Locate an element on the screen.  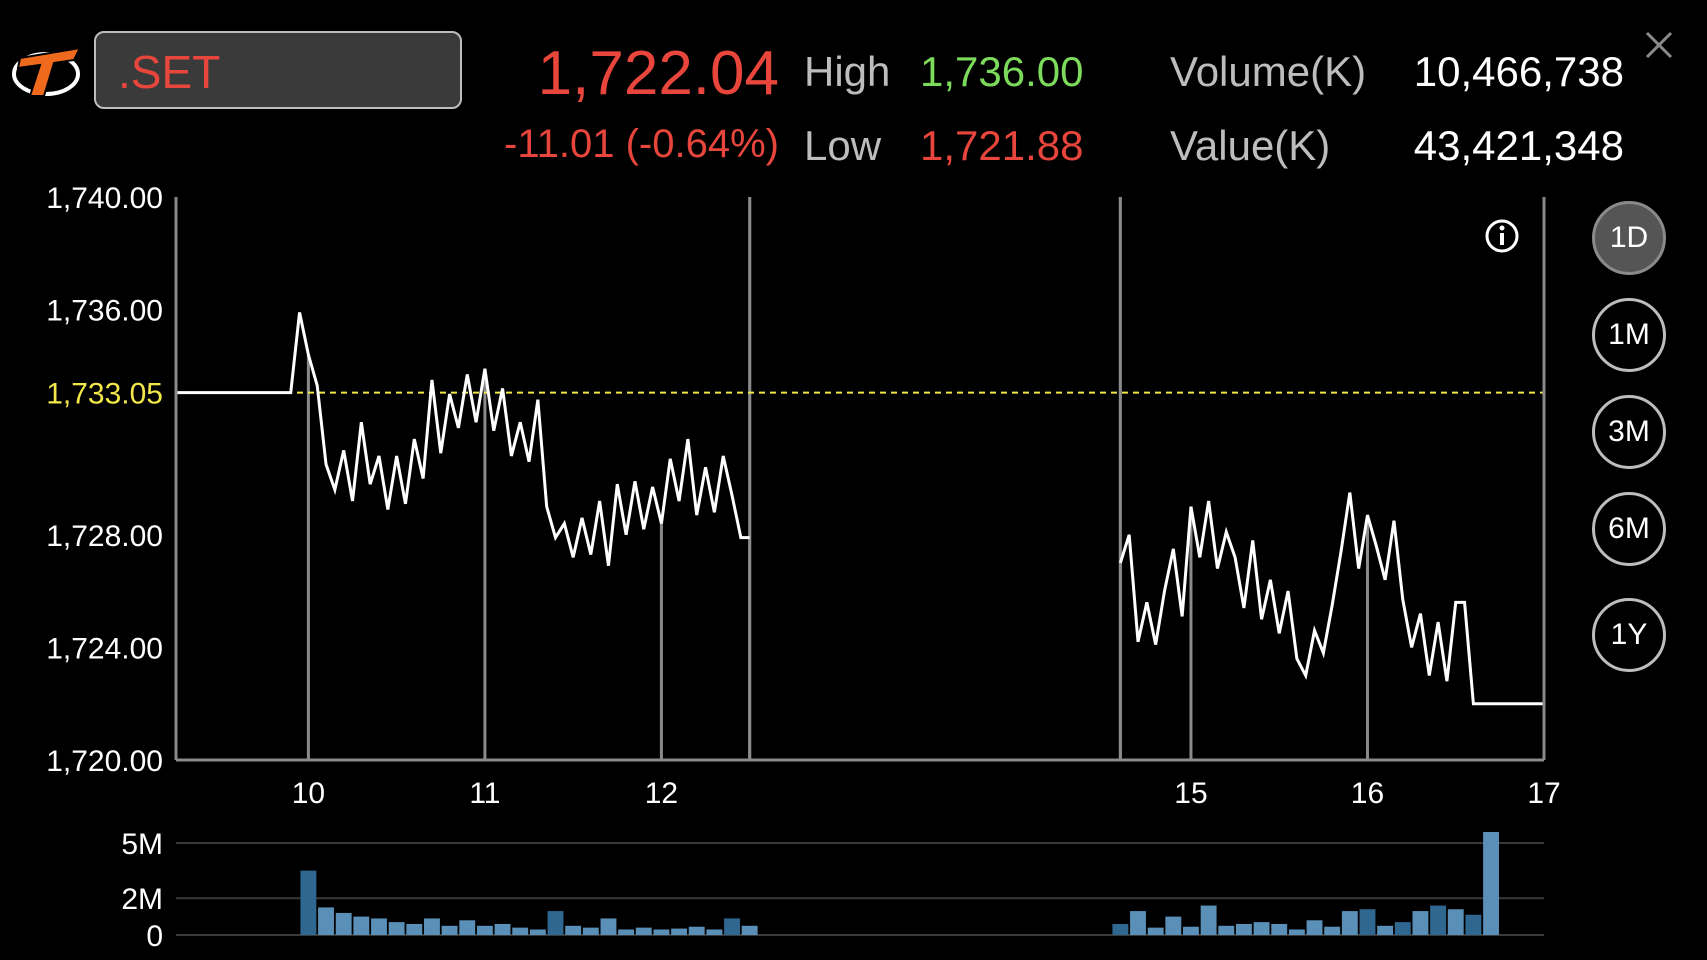
x-tick-label: 15 is located at coordinates (1190, 793).